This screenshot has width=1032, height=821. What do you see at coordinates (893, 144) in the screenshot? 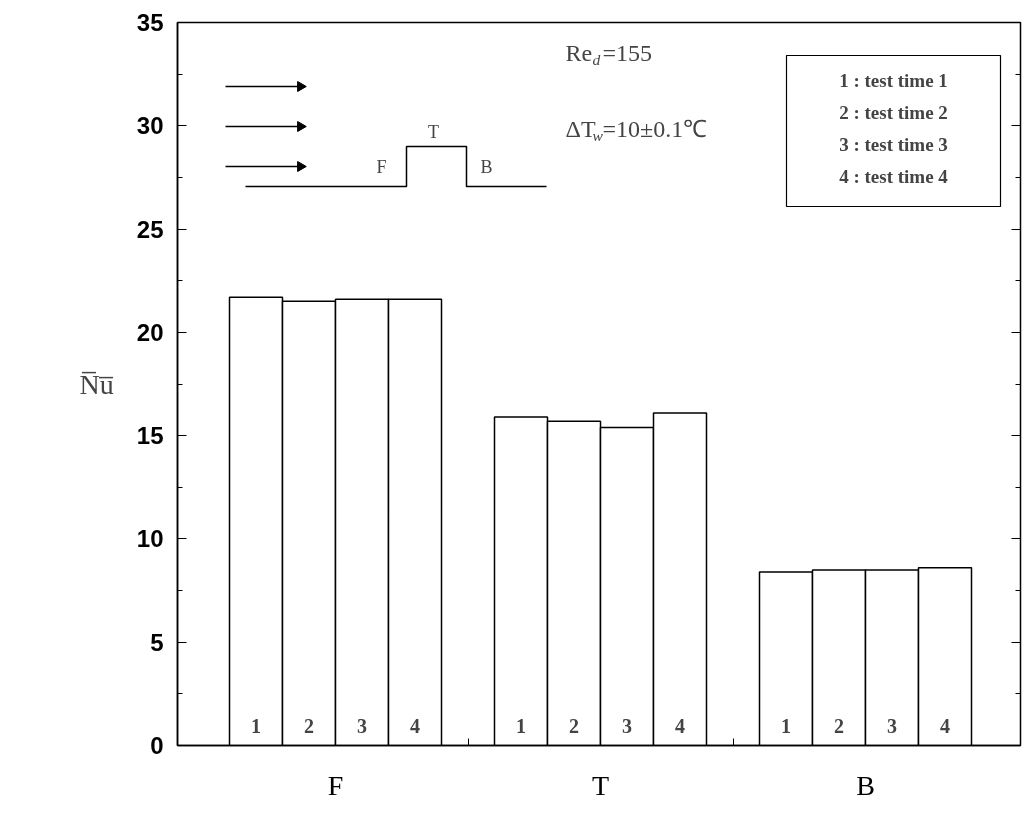
I see `annotation: 3 : test time 3` at bounding box center [893, 144].